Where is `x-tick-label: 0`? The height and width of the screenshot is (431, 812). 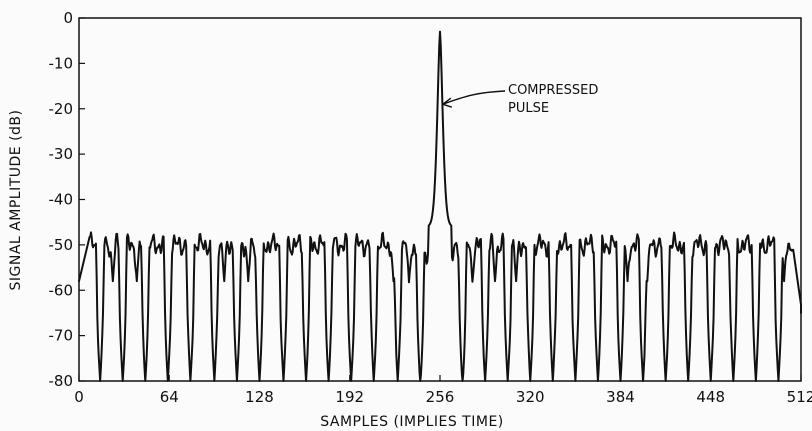
x-tick-label: 0 is located at coordinates (79, 397).